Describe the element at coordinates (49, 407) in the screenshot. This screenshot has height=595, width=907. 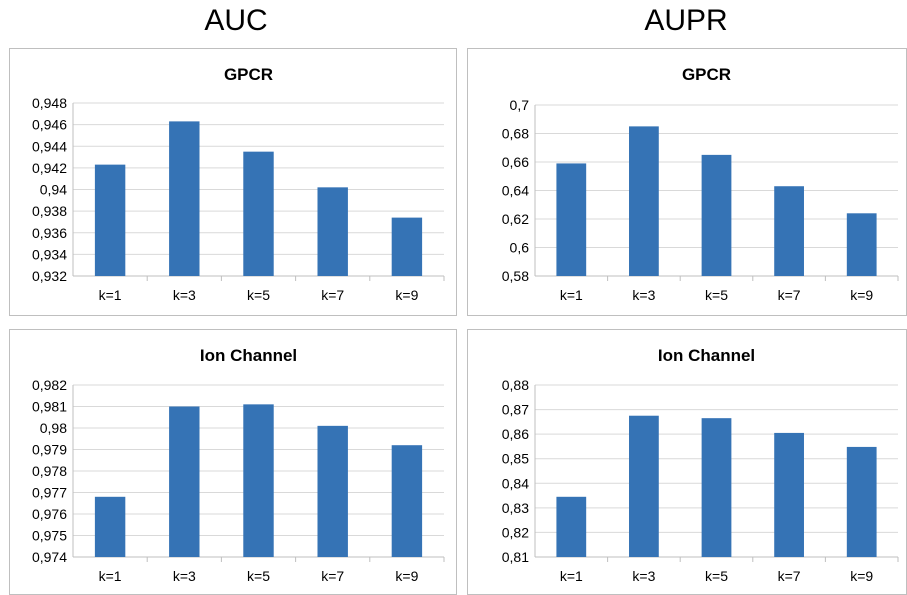
I see `y-tick-label: 0,981` at that location.